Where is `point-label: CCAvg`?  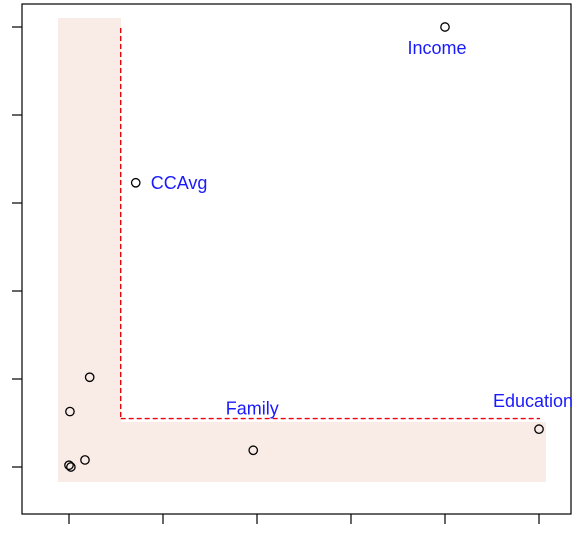 point-label: CCAvg is located at coordinates (179, 183).